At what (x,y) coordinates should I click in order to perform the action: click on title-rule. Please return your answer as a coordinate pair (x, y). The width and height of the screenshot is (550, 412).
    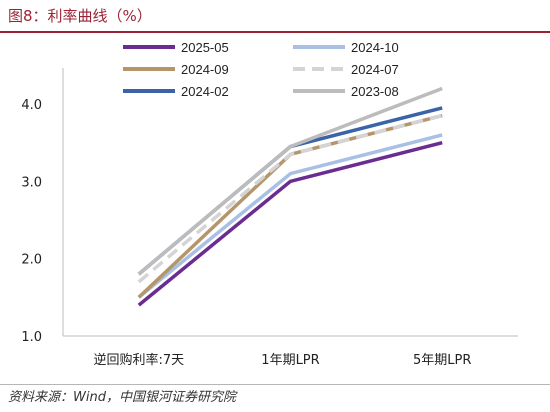
    Looking at the image, I should click on (275, 32).